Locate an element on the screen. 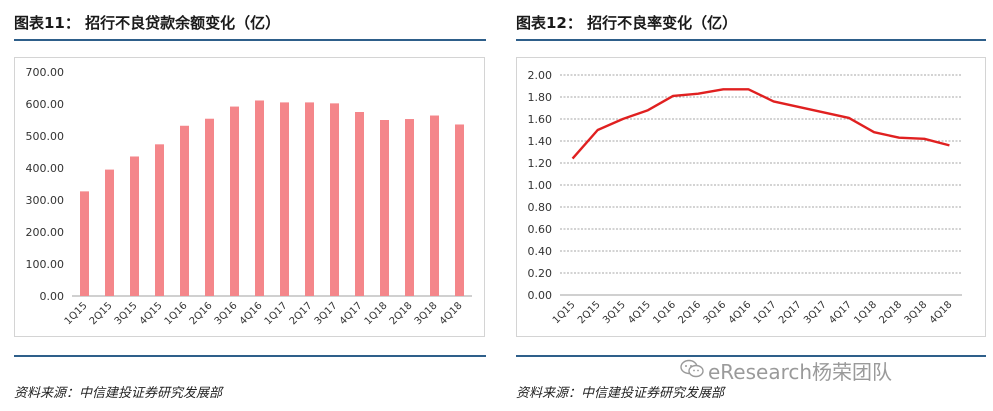  y-tick-label: 500.00 is located at coordinates (45, 136).